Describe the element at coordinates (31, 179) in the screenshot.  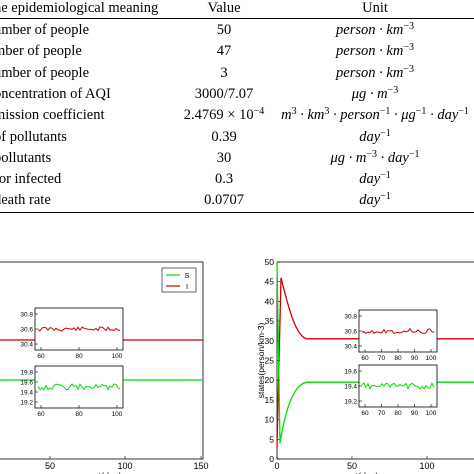
I see `row-7-meaning: for infected` at that location.